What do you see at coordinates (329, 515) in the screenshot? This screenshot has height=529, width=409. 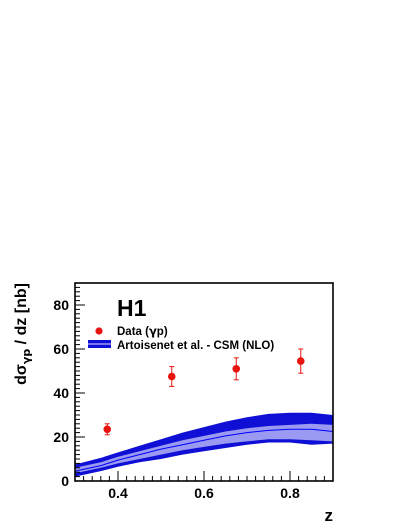 I see `x-axis-title: z` at bounding box center [329, 515].